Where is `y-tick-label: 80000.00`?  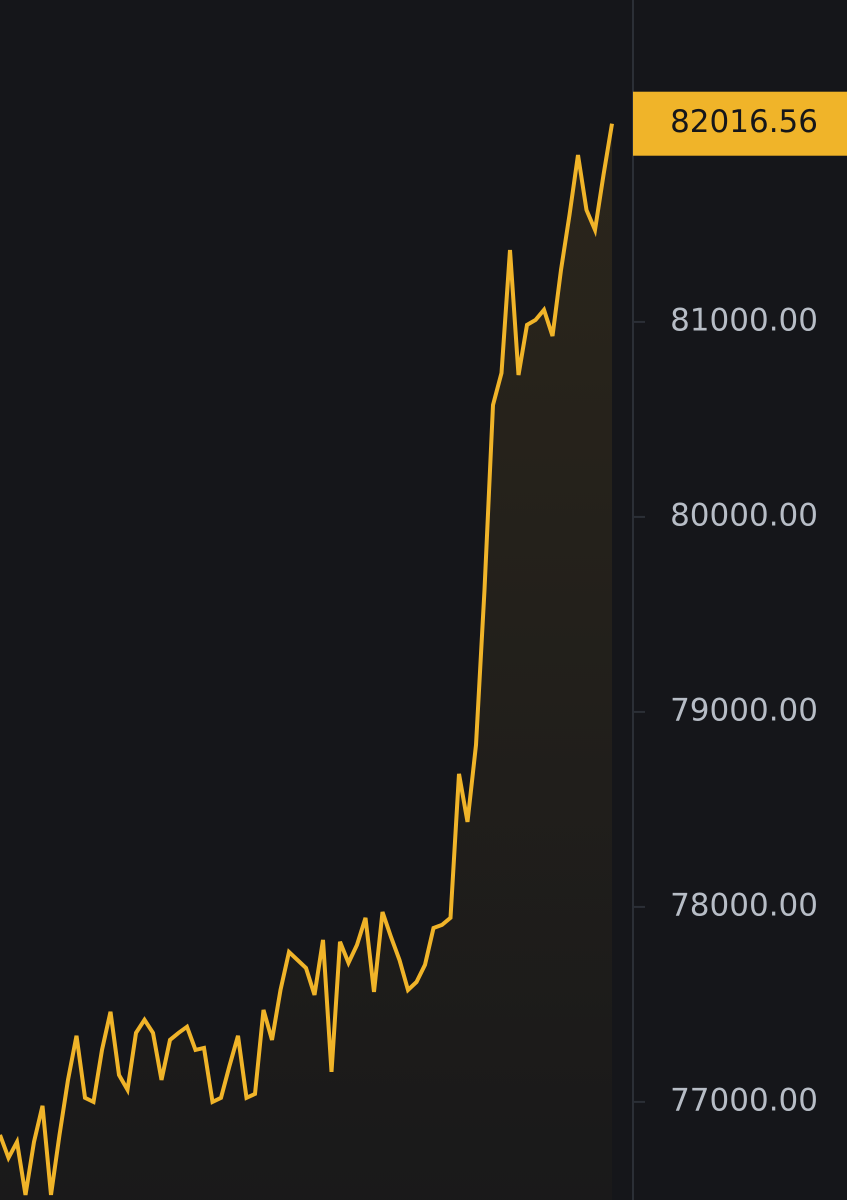
y-tick-label: 80000.00 is located at coordinates (744, 515).